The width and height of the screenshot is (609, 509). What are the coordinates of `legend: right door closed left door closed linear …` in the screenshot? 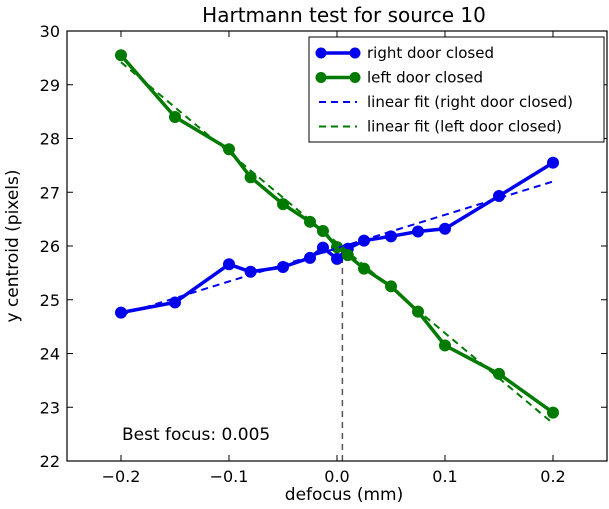 It's located at (456, 89).